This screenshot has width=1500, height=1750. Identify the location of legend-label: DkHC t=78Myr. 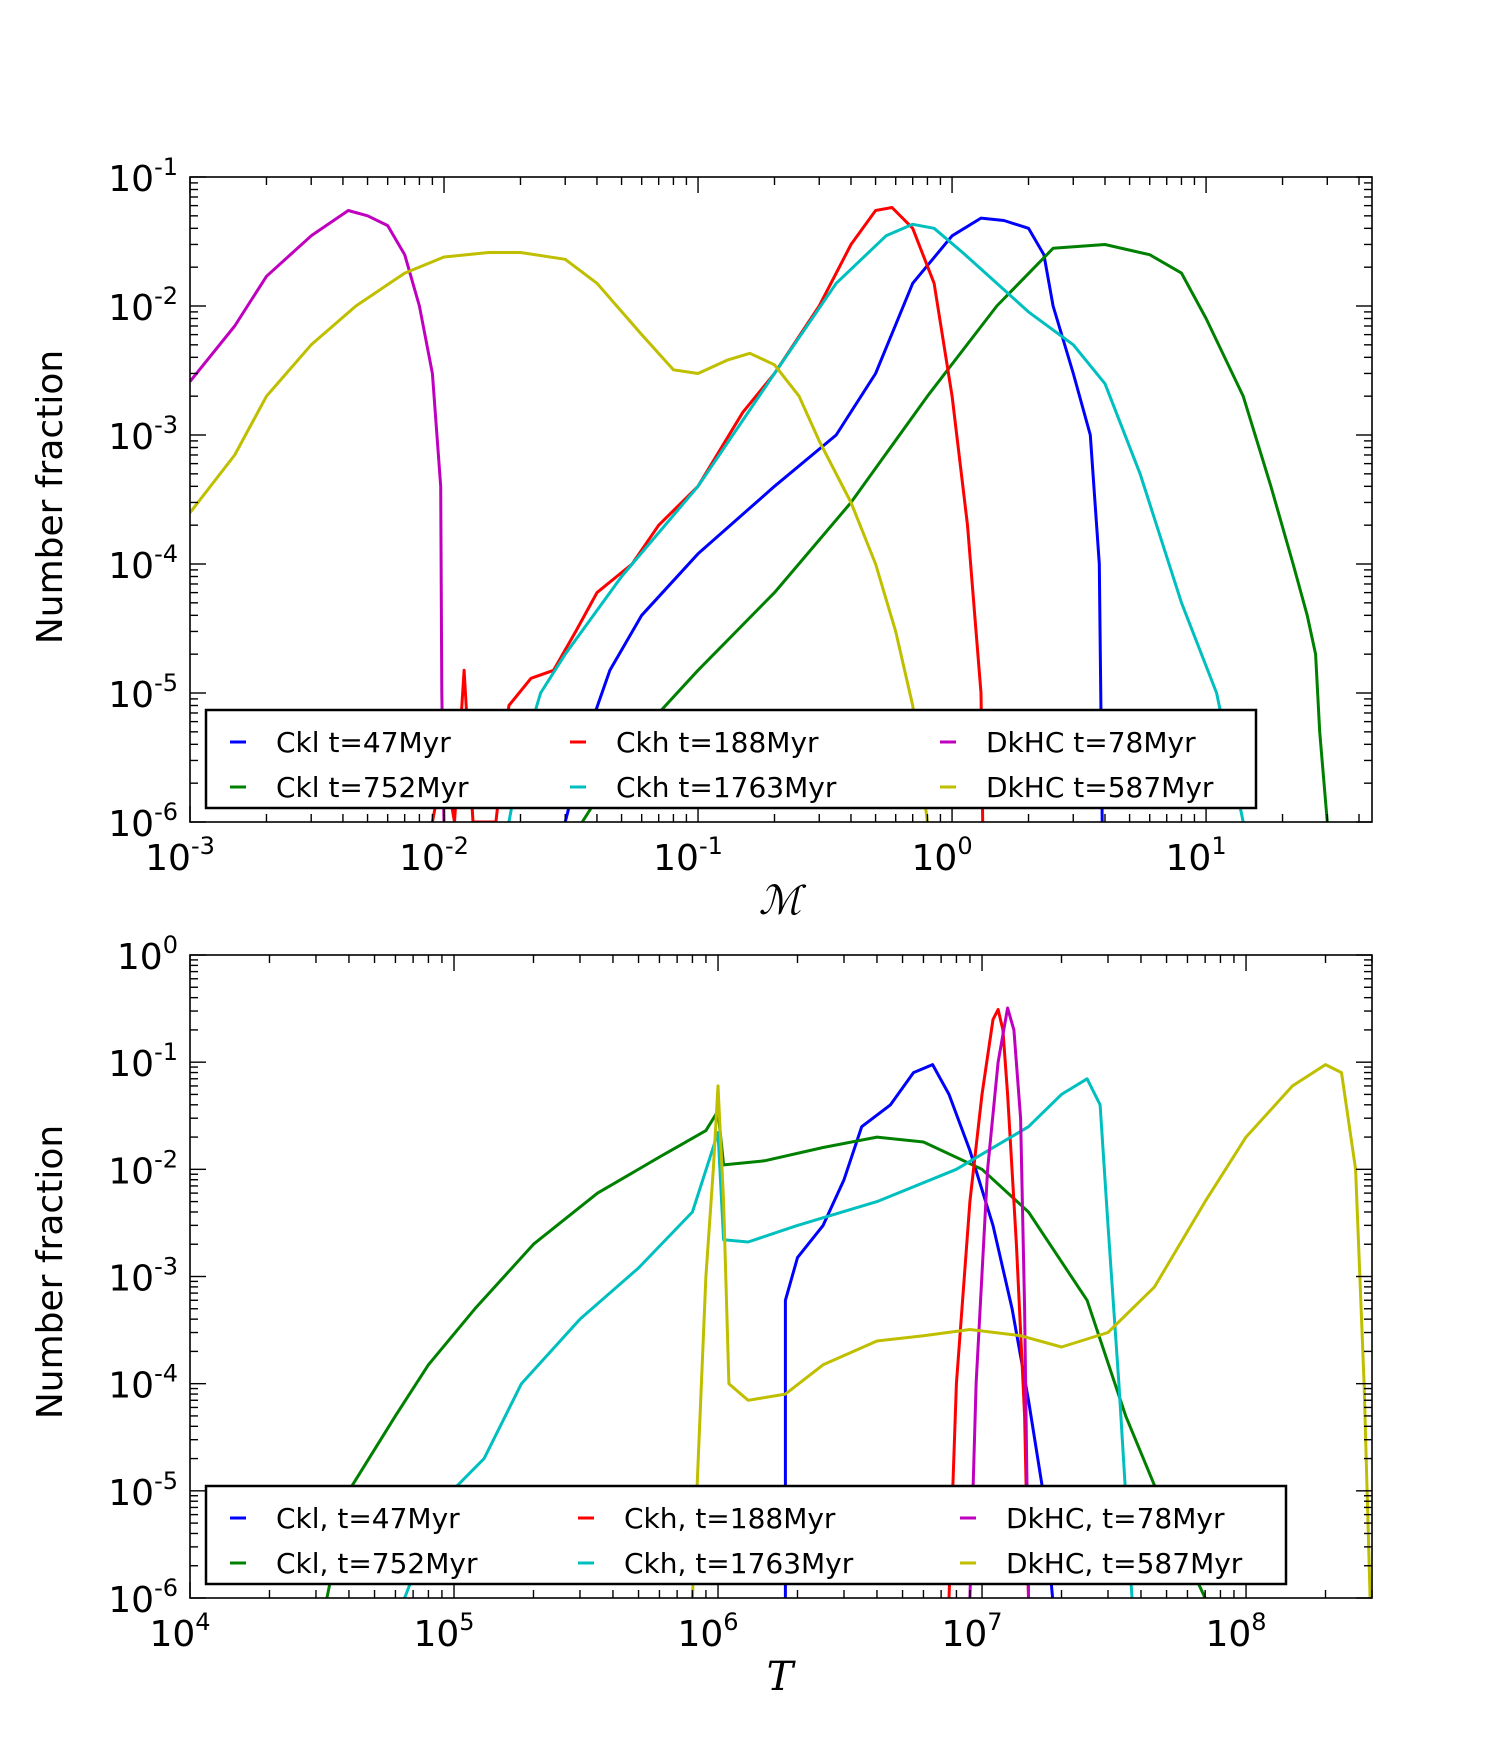
(1091, 742).